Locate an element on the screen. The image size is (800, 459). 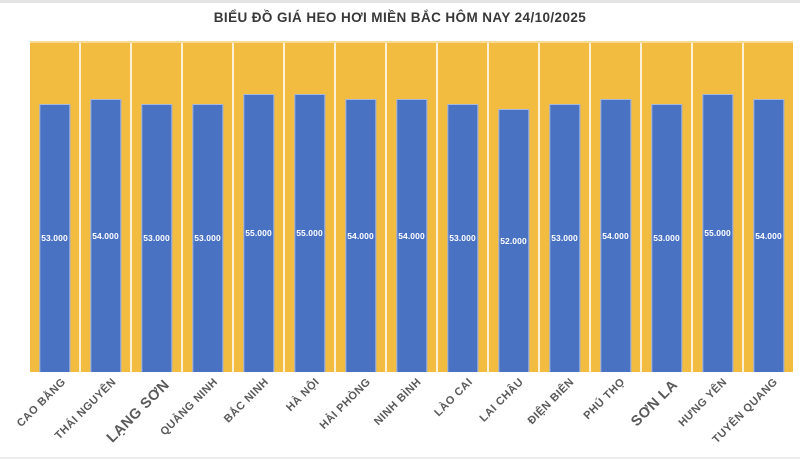
x-axis-label-son-la: SƠN LA is located at coordinates (655, 403).